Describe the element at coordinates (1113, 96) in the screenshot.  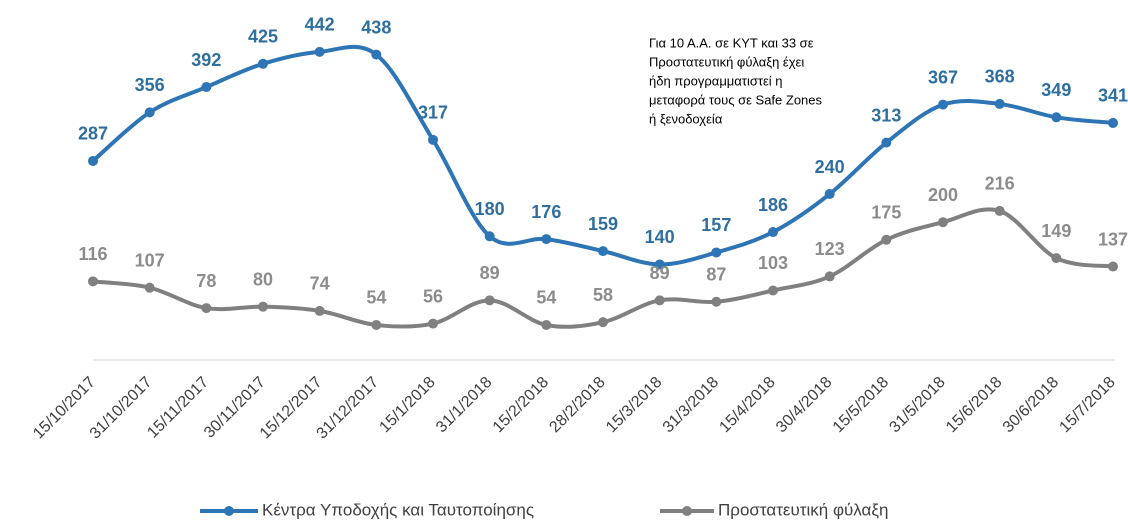
I see `data-label: 341` at that location.